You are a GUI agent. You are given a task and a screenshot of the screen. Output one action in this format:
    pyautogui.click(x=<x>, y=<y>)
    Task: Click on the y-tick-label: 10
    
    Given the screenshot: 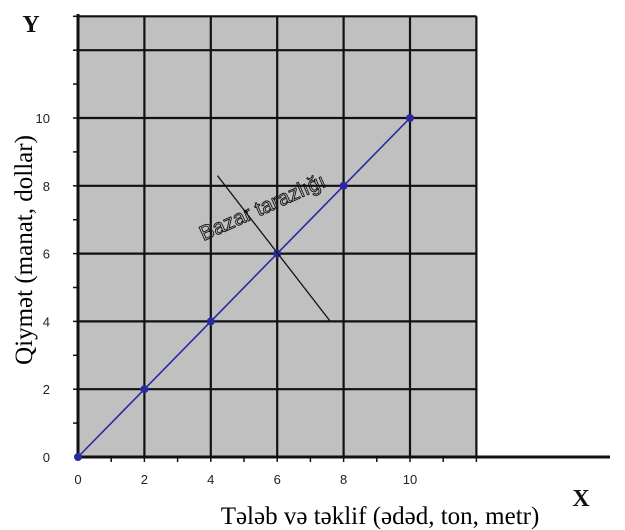 What is the action you would take?
    pyautogui.click(x=43, y=118)
    